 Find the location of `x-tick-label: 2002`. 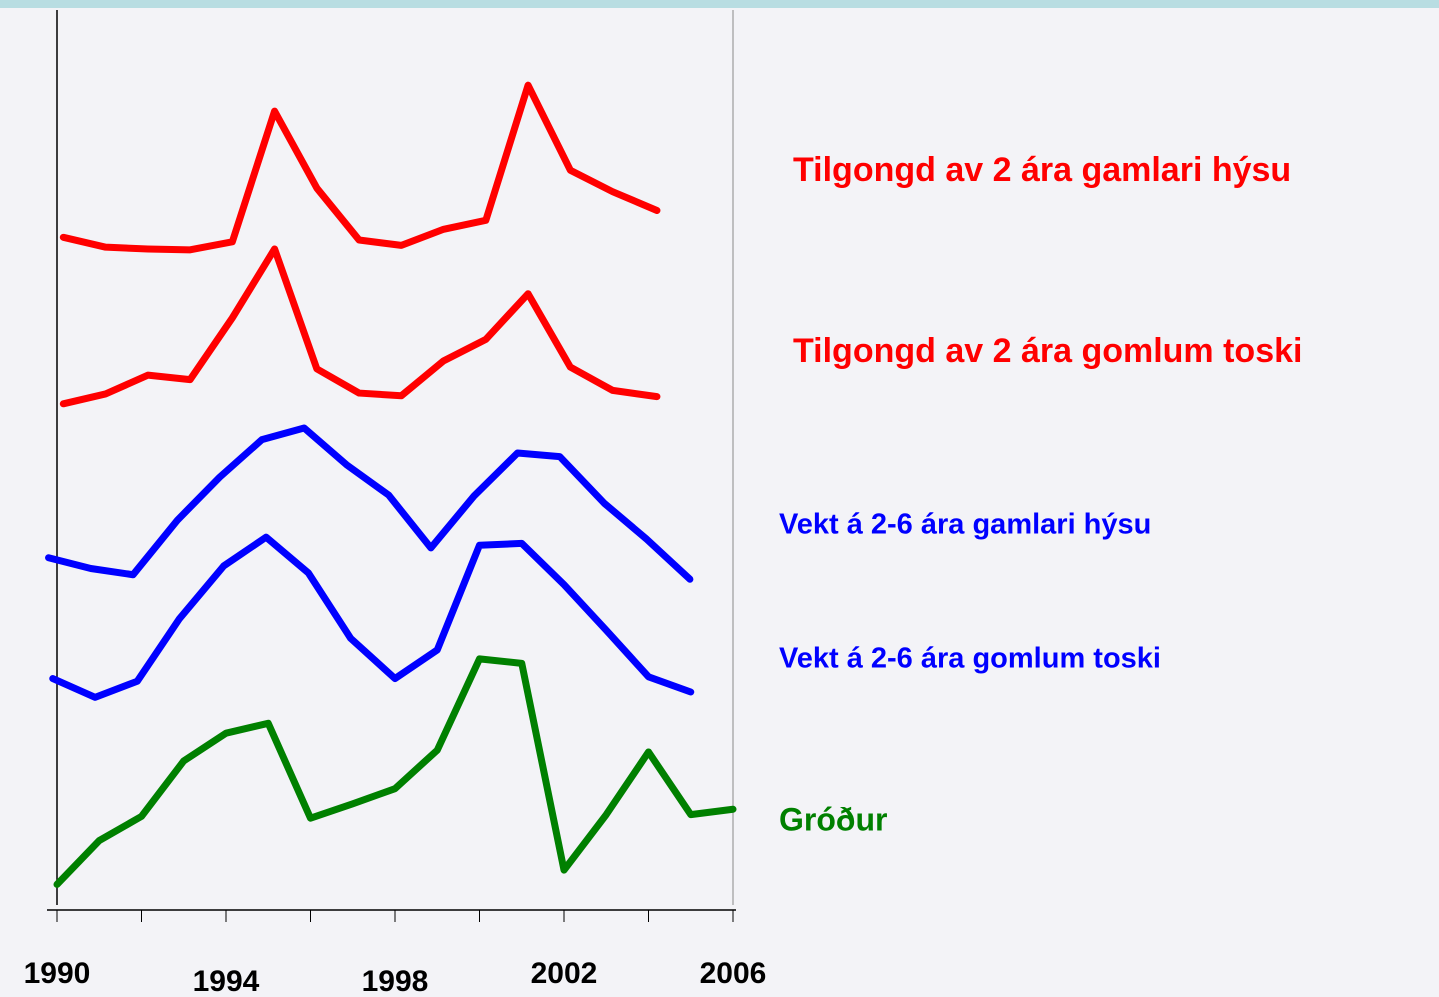

x-tick-label: 2002 is located at coordinates (564, 973).